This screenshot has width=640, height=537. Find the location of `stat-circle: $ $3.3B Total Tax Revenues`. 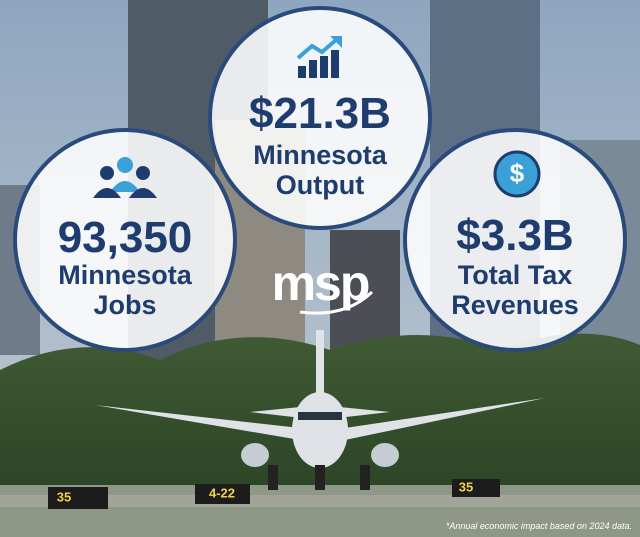

stat-circle: $ $3.3B Total Tax Revenues is located at coordinates (515, 240).